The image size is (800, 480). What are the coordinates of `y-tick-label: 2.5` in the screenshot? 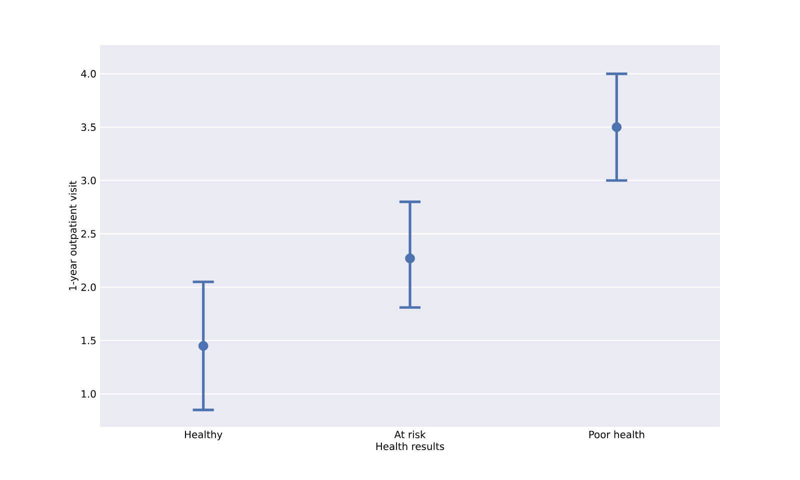 It's located at (88, 234).